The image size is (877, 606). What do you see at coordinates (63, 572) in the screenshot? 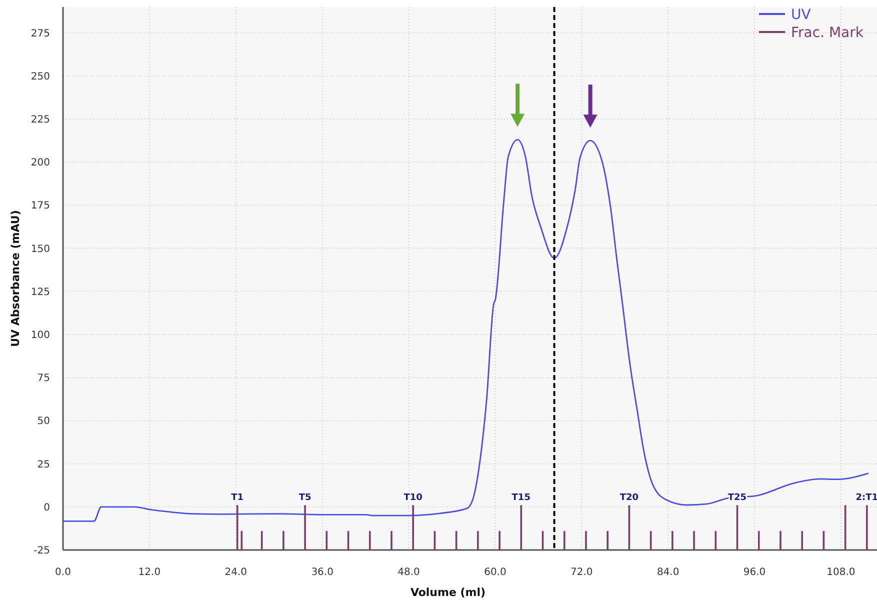
I see `x-tick-label: 0.0` at bounding box center [63, 572].